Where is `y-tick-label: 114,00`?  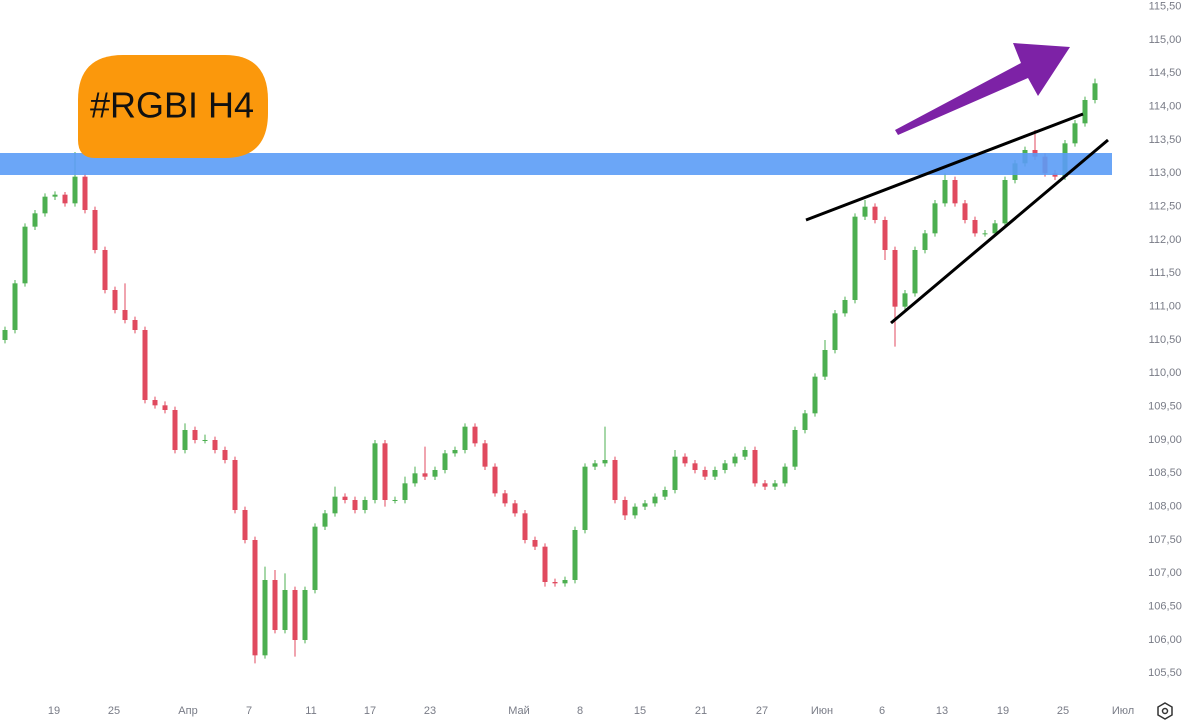
y-tick-label: 114,00 is located at coordinates (1165, 107).